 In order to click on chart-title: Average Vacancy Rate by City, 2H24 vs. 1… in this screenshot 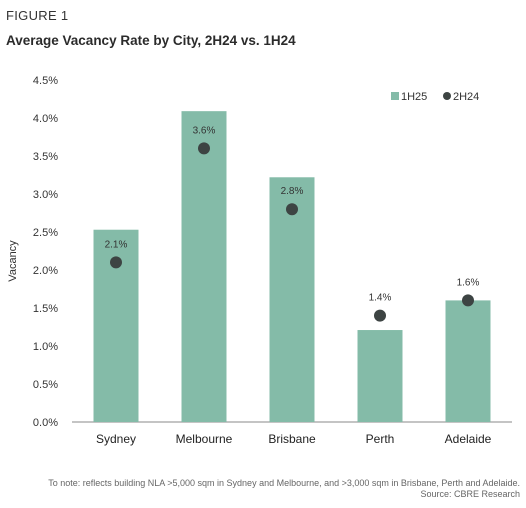, I will do `click(151, 40)`.